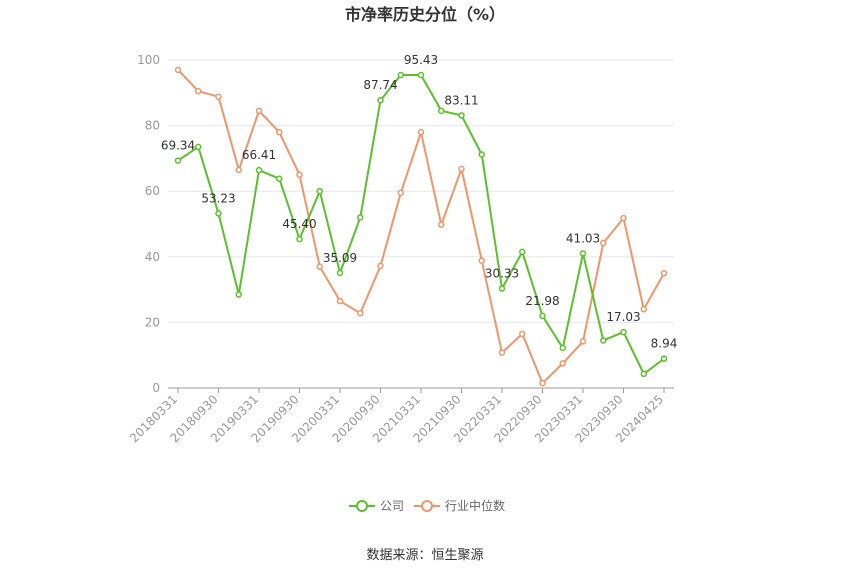 The width and height of the screenshot is (850, 575). I want to click on y-tick-label: 60, so click(152, 191).